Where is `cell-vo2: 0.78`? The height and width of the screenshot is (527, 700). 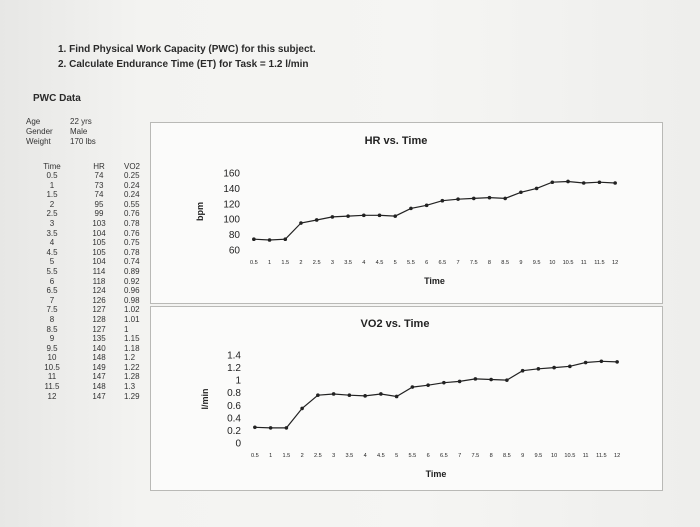 cell-vo2: 0.78 is located at coordinates (132, 223).